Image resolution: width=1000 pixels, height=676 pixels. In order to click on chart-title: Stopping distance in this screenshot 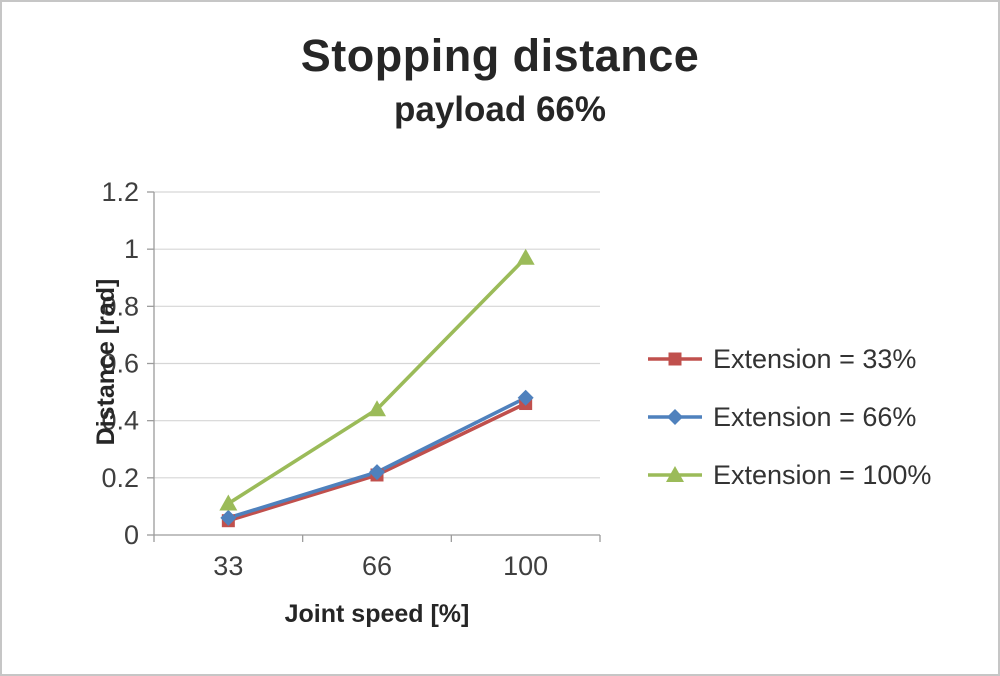, I will do `click(500, 55)`.